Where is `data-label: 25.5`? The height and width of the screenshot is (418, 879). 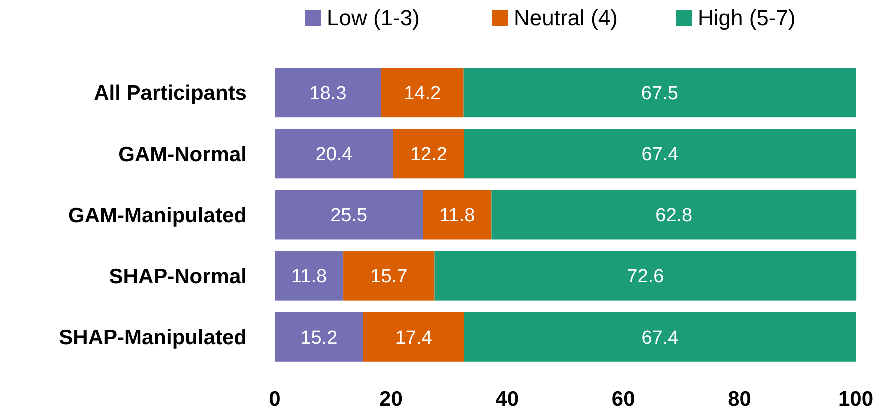 data-label: 25.5 is located at coordinates (349, 216).